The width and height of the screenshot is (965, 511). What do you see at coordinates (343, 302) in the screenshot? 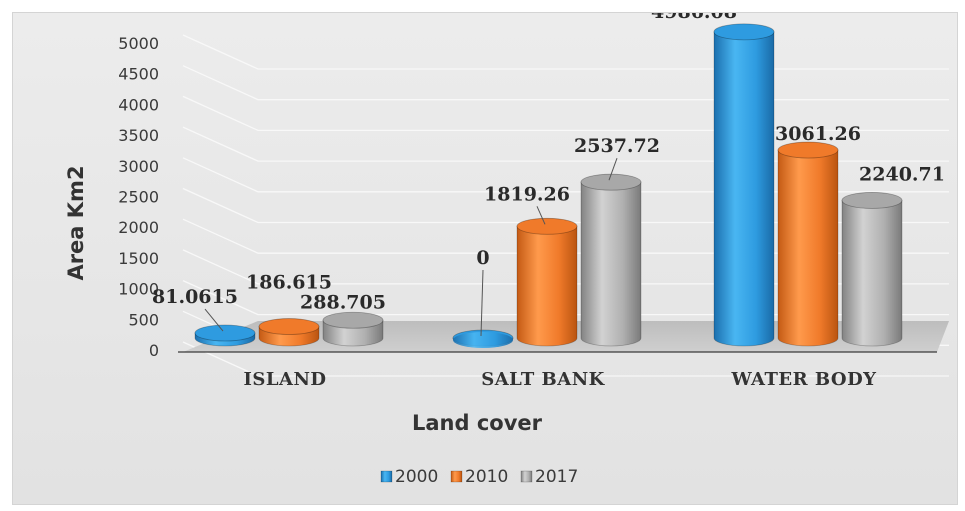
I see `data-label: 288.705` at bounding box center [343, 302].